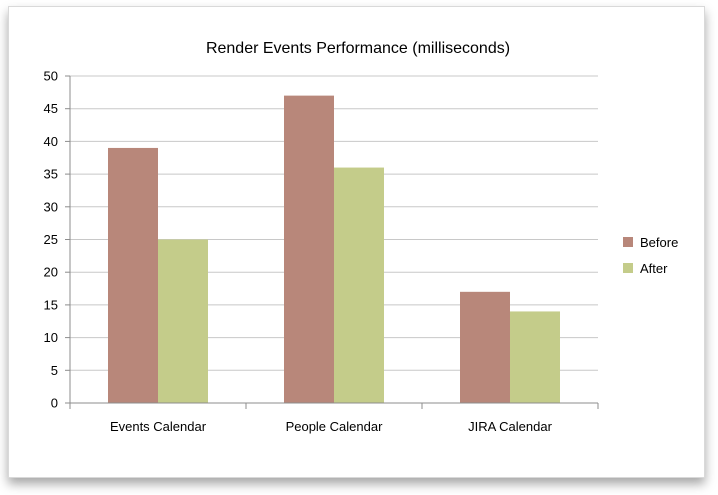  Describe the element at coordinates (510, 426) in the screenshot. I see `x-tick-label: JIRA Calendar` at that location.